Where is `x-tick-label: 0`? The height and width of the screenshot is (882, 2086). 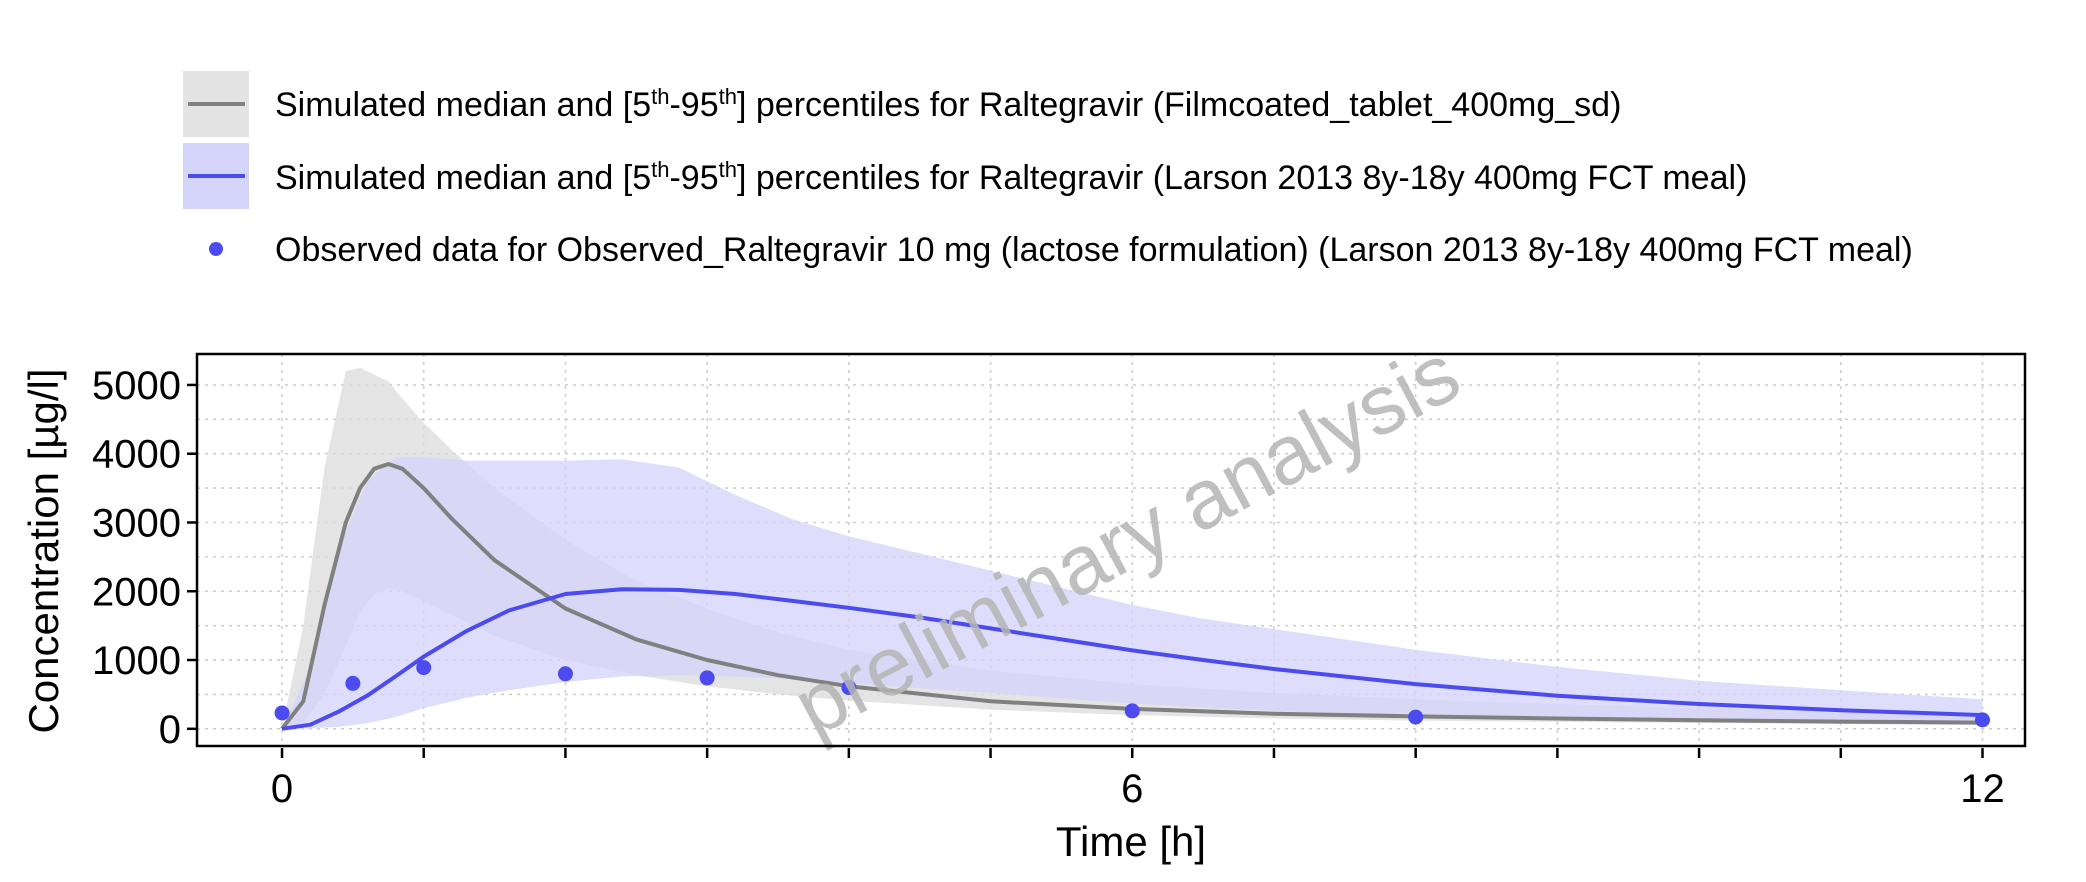 x-tick-label: 0 is located at coordinates (282, 789).